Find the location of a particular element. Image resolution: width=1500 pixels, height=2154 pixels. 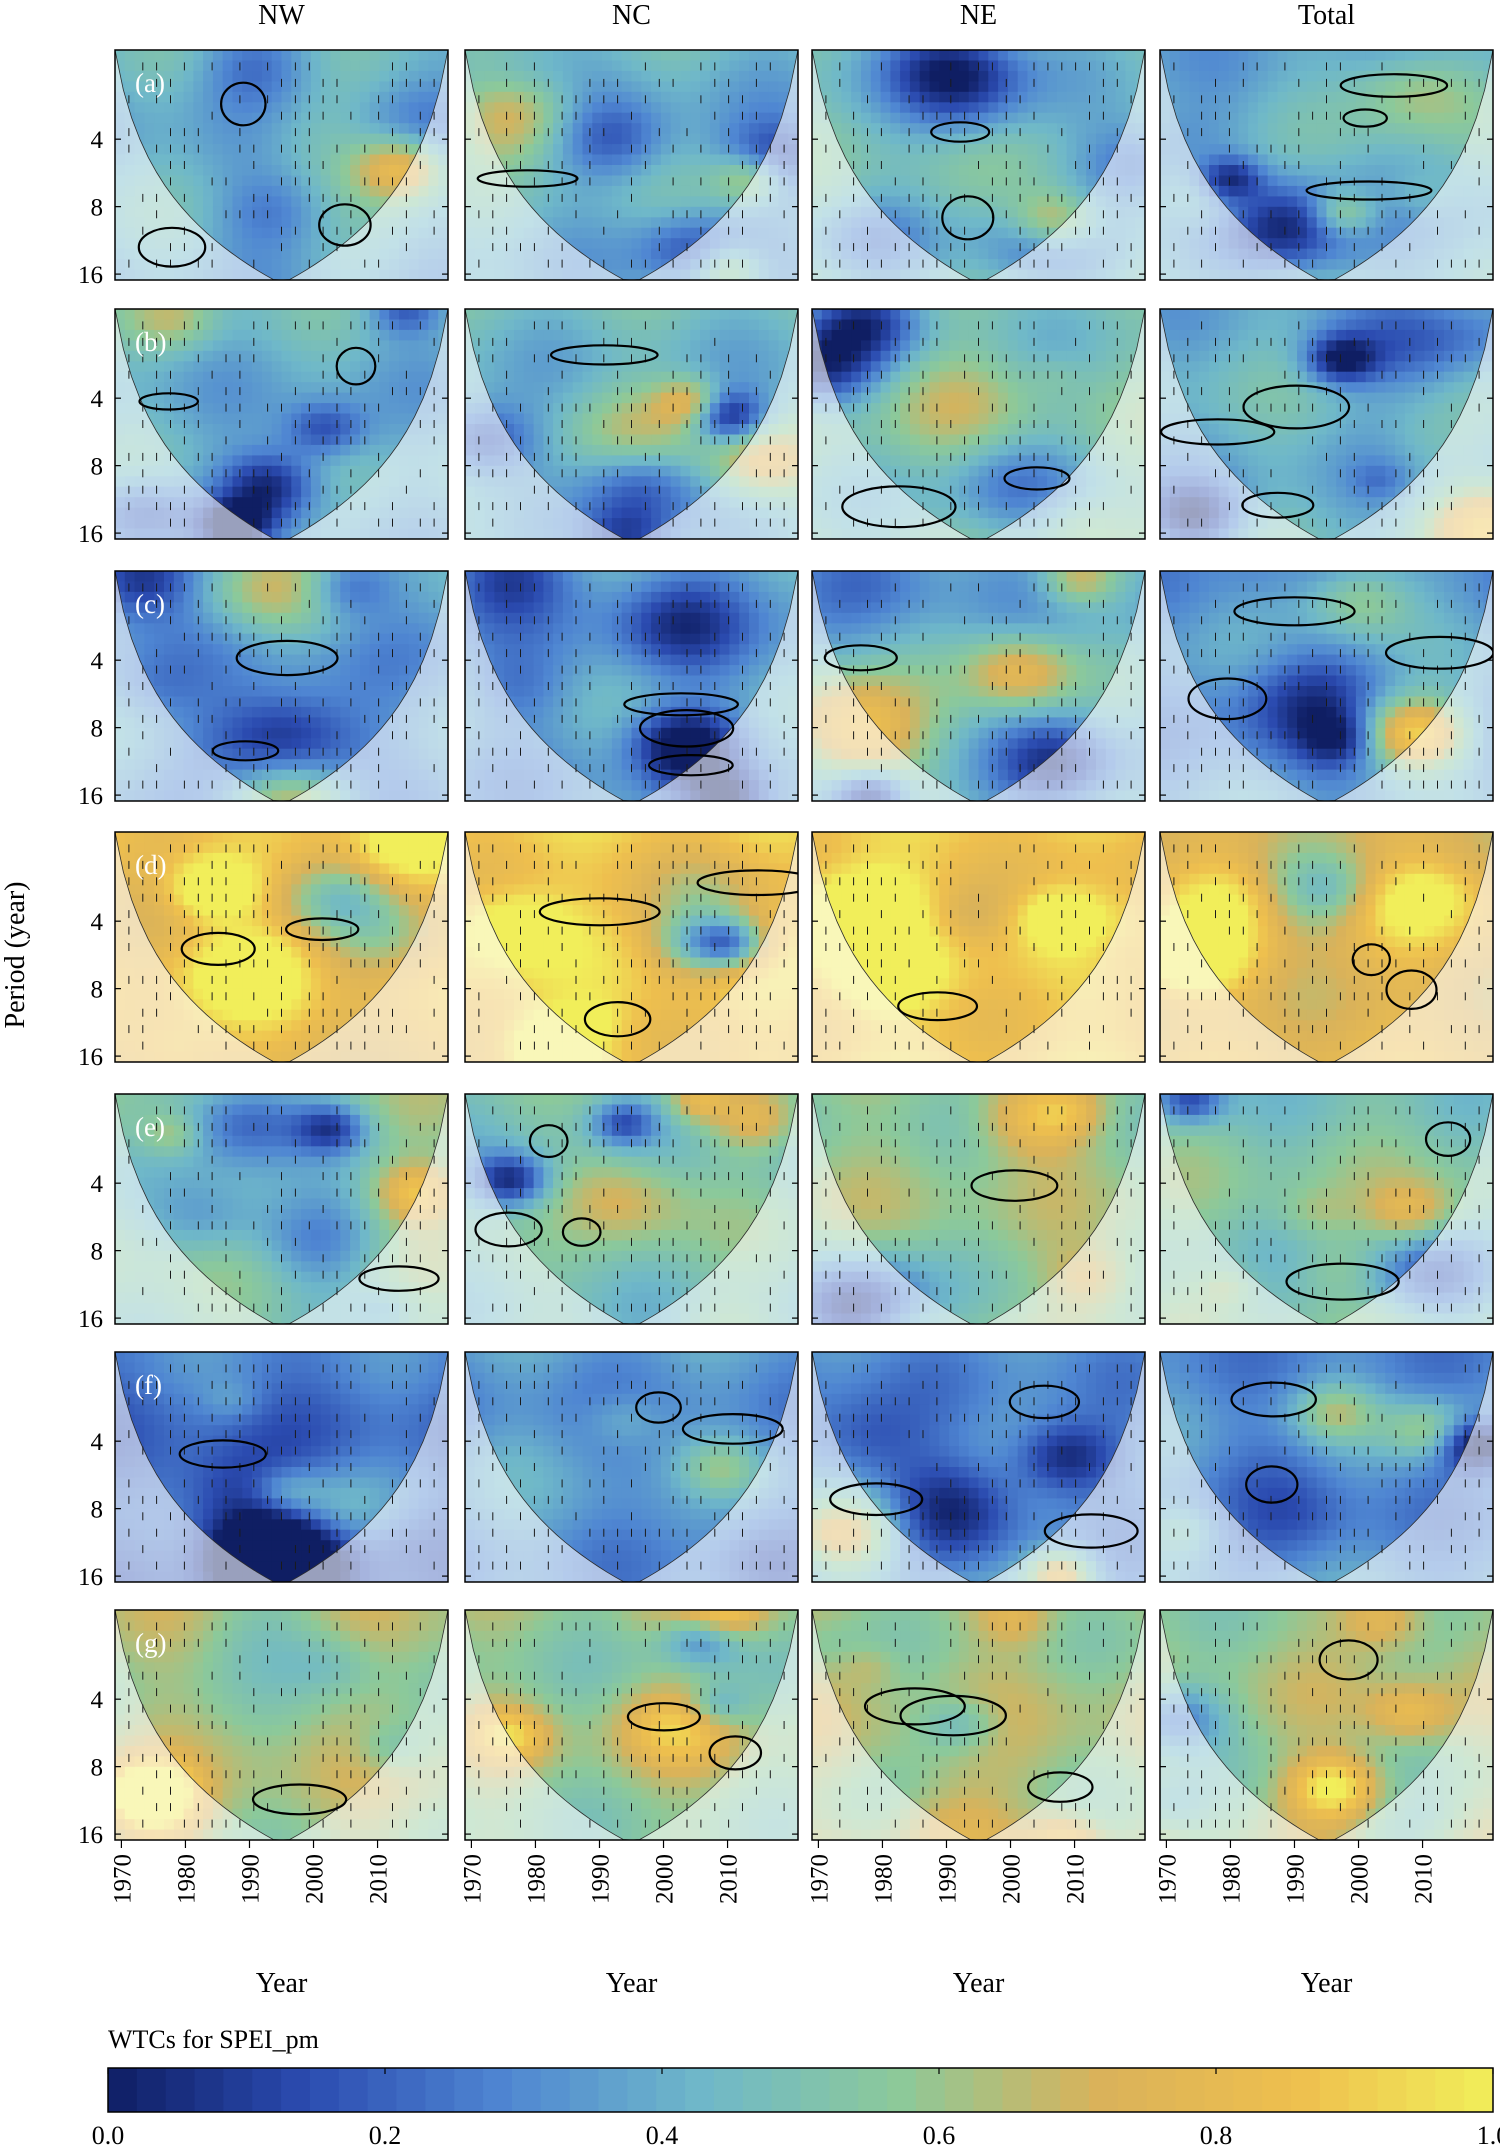

panel-a-ne is located at coordinates (978, 165).